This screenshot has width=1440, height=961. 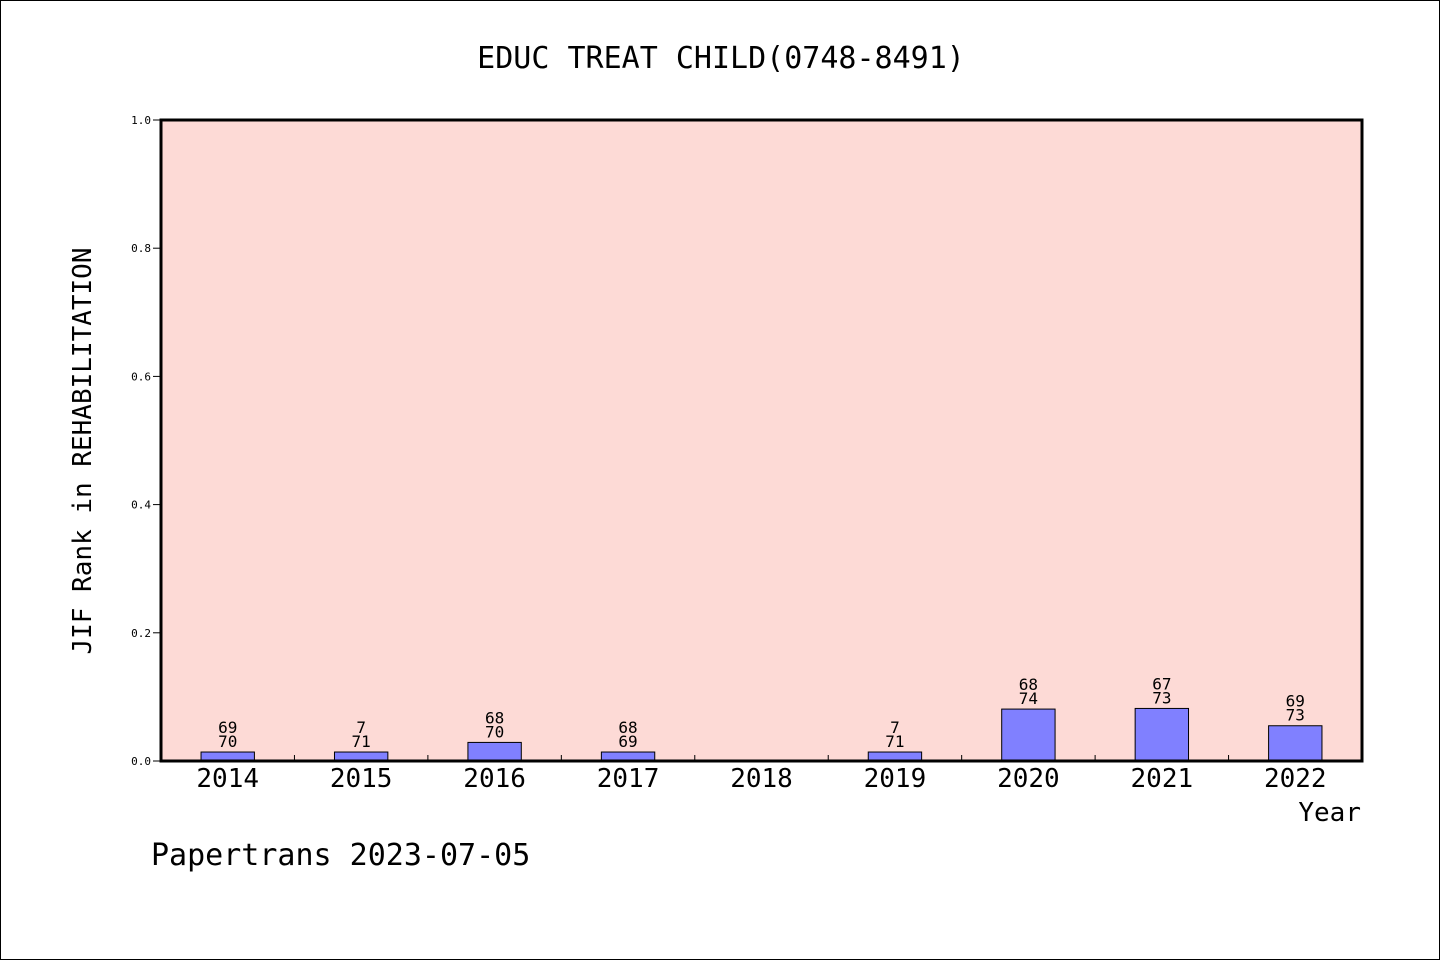 I want to click on y-axis: 0.0 0.2 0.4 0.6 0.8 1.0, so click(x=146, y=441).